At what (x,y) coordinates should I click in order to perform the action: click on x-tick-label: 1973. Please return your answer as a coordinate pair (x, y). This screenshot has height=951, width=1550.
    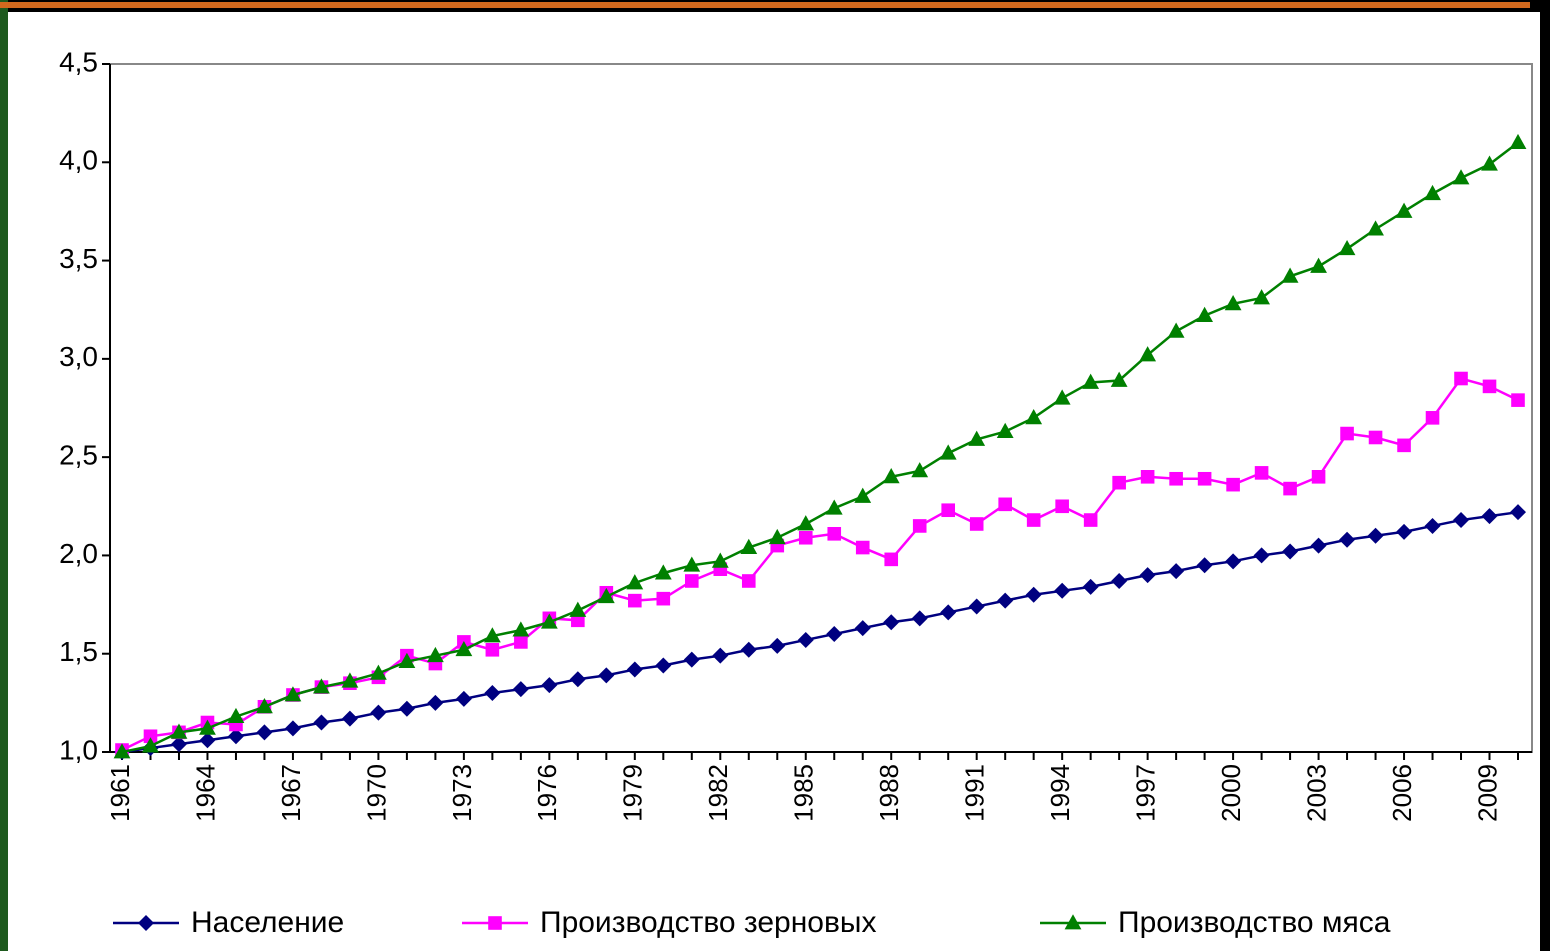
    Looking at the image, I should click on (462, 793).